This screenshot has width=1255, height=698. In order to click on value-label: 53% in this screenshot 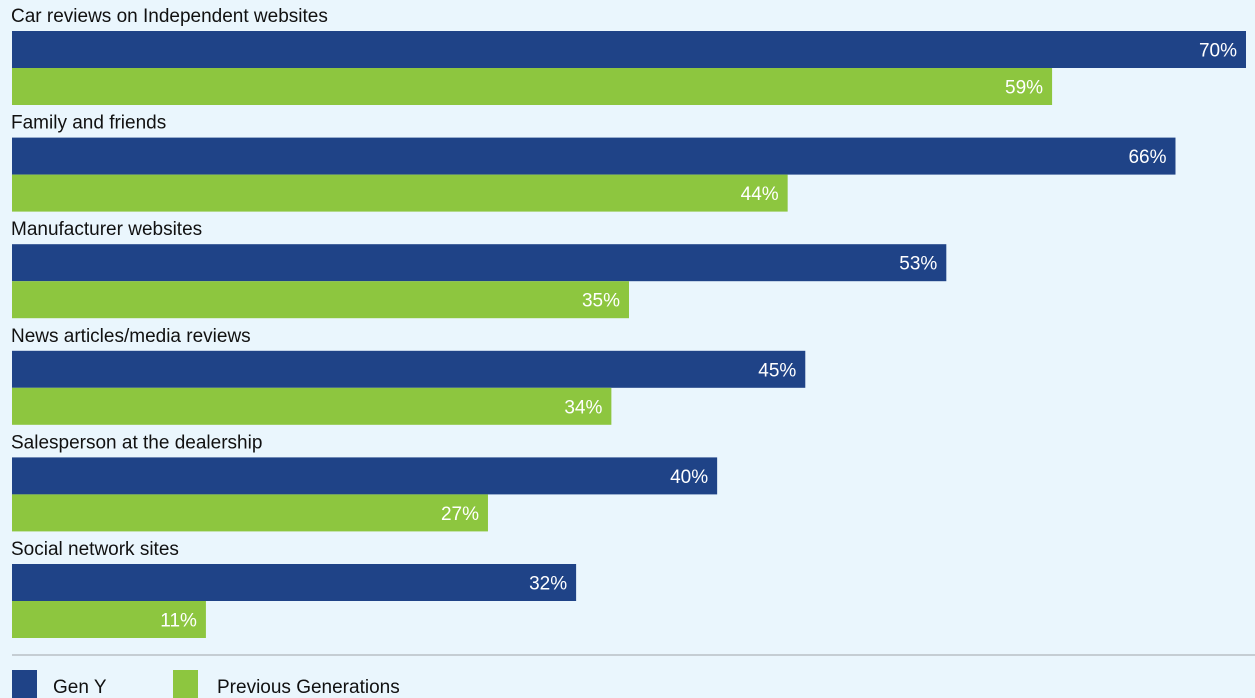, I will do `click(918, 264)`.